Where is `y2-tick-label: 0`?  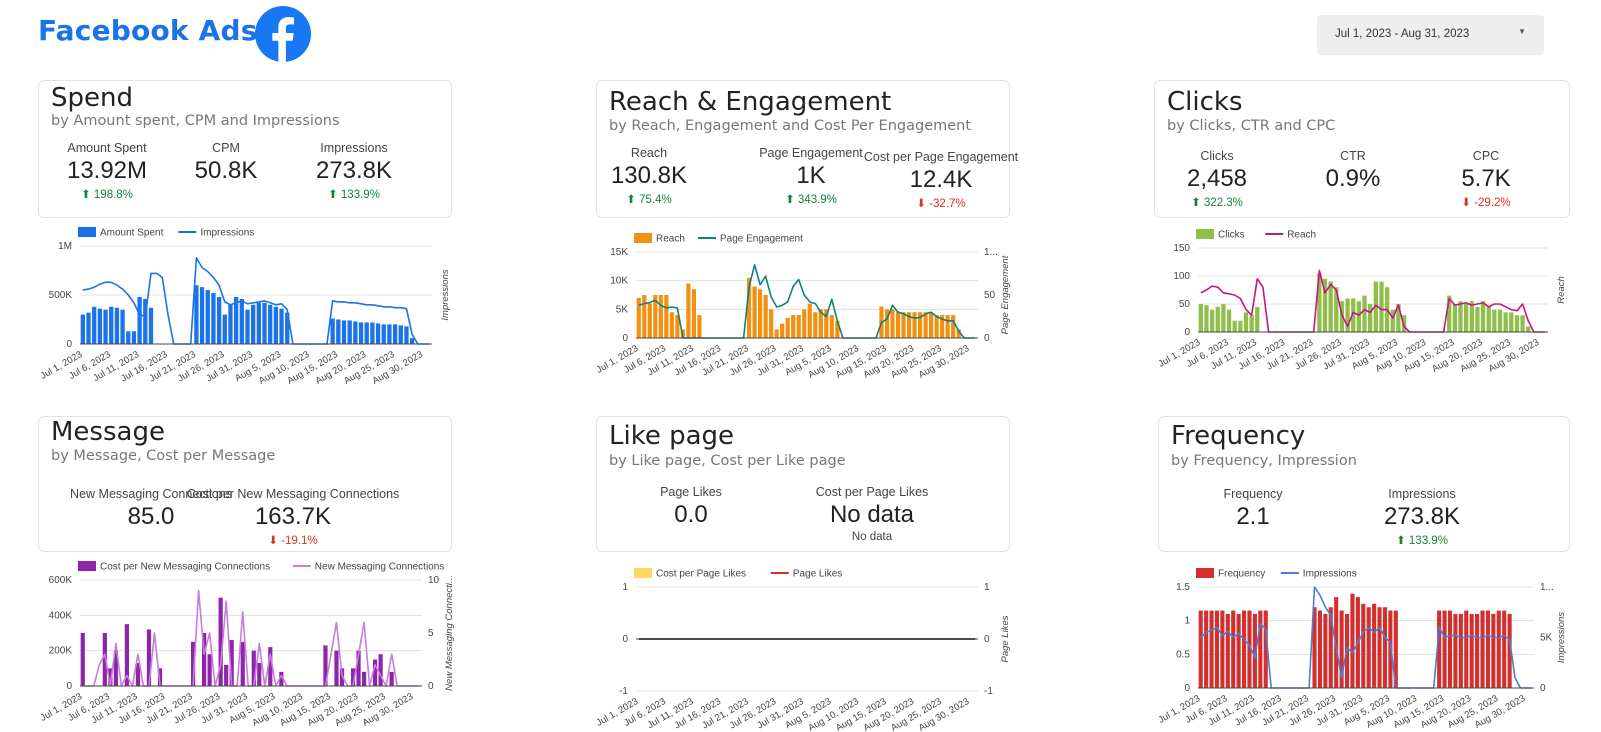 y2-tick-label: 0 is located at coordinates (987, 639).